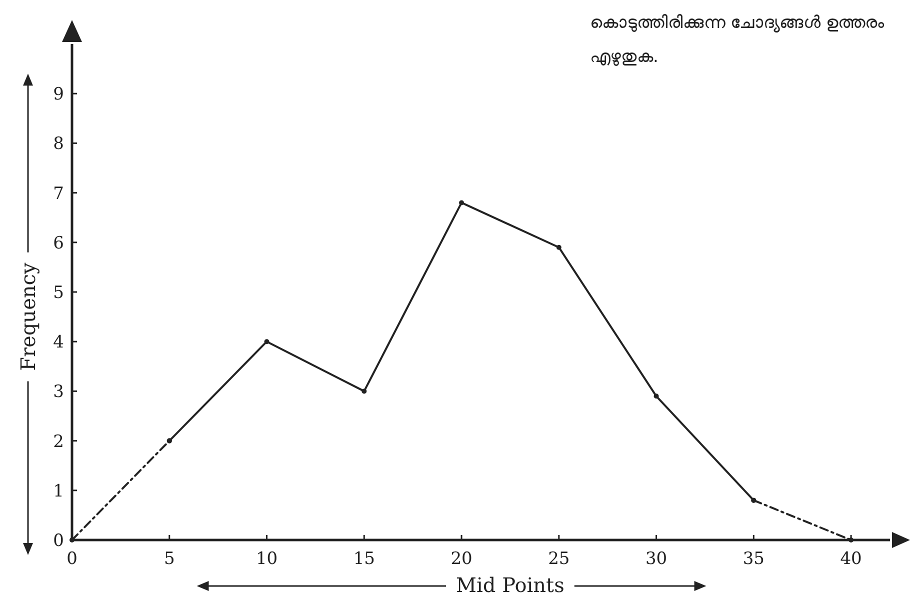 This screenshot has width=923, height=610. Describe the element at coordinates (58, 392) in the screenshot. I see `y-tick-label: 3` at that location.